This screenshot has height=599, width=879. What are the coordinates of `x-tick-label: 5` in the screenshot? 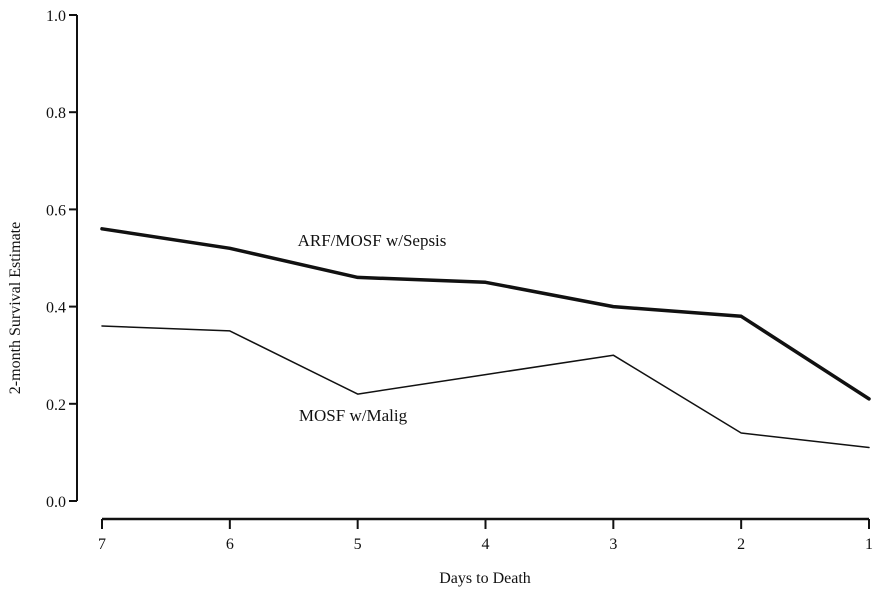 It's located at (358, 544).